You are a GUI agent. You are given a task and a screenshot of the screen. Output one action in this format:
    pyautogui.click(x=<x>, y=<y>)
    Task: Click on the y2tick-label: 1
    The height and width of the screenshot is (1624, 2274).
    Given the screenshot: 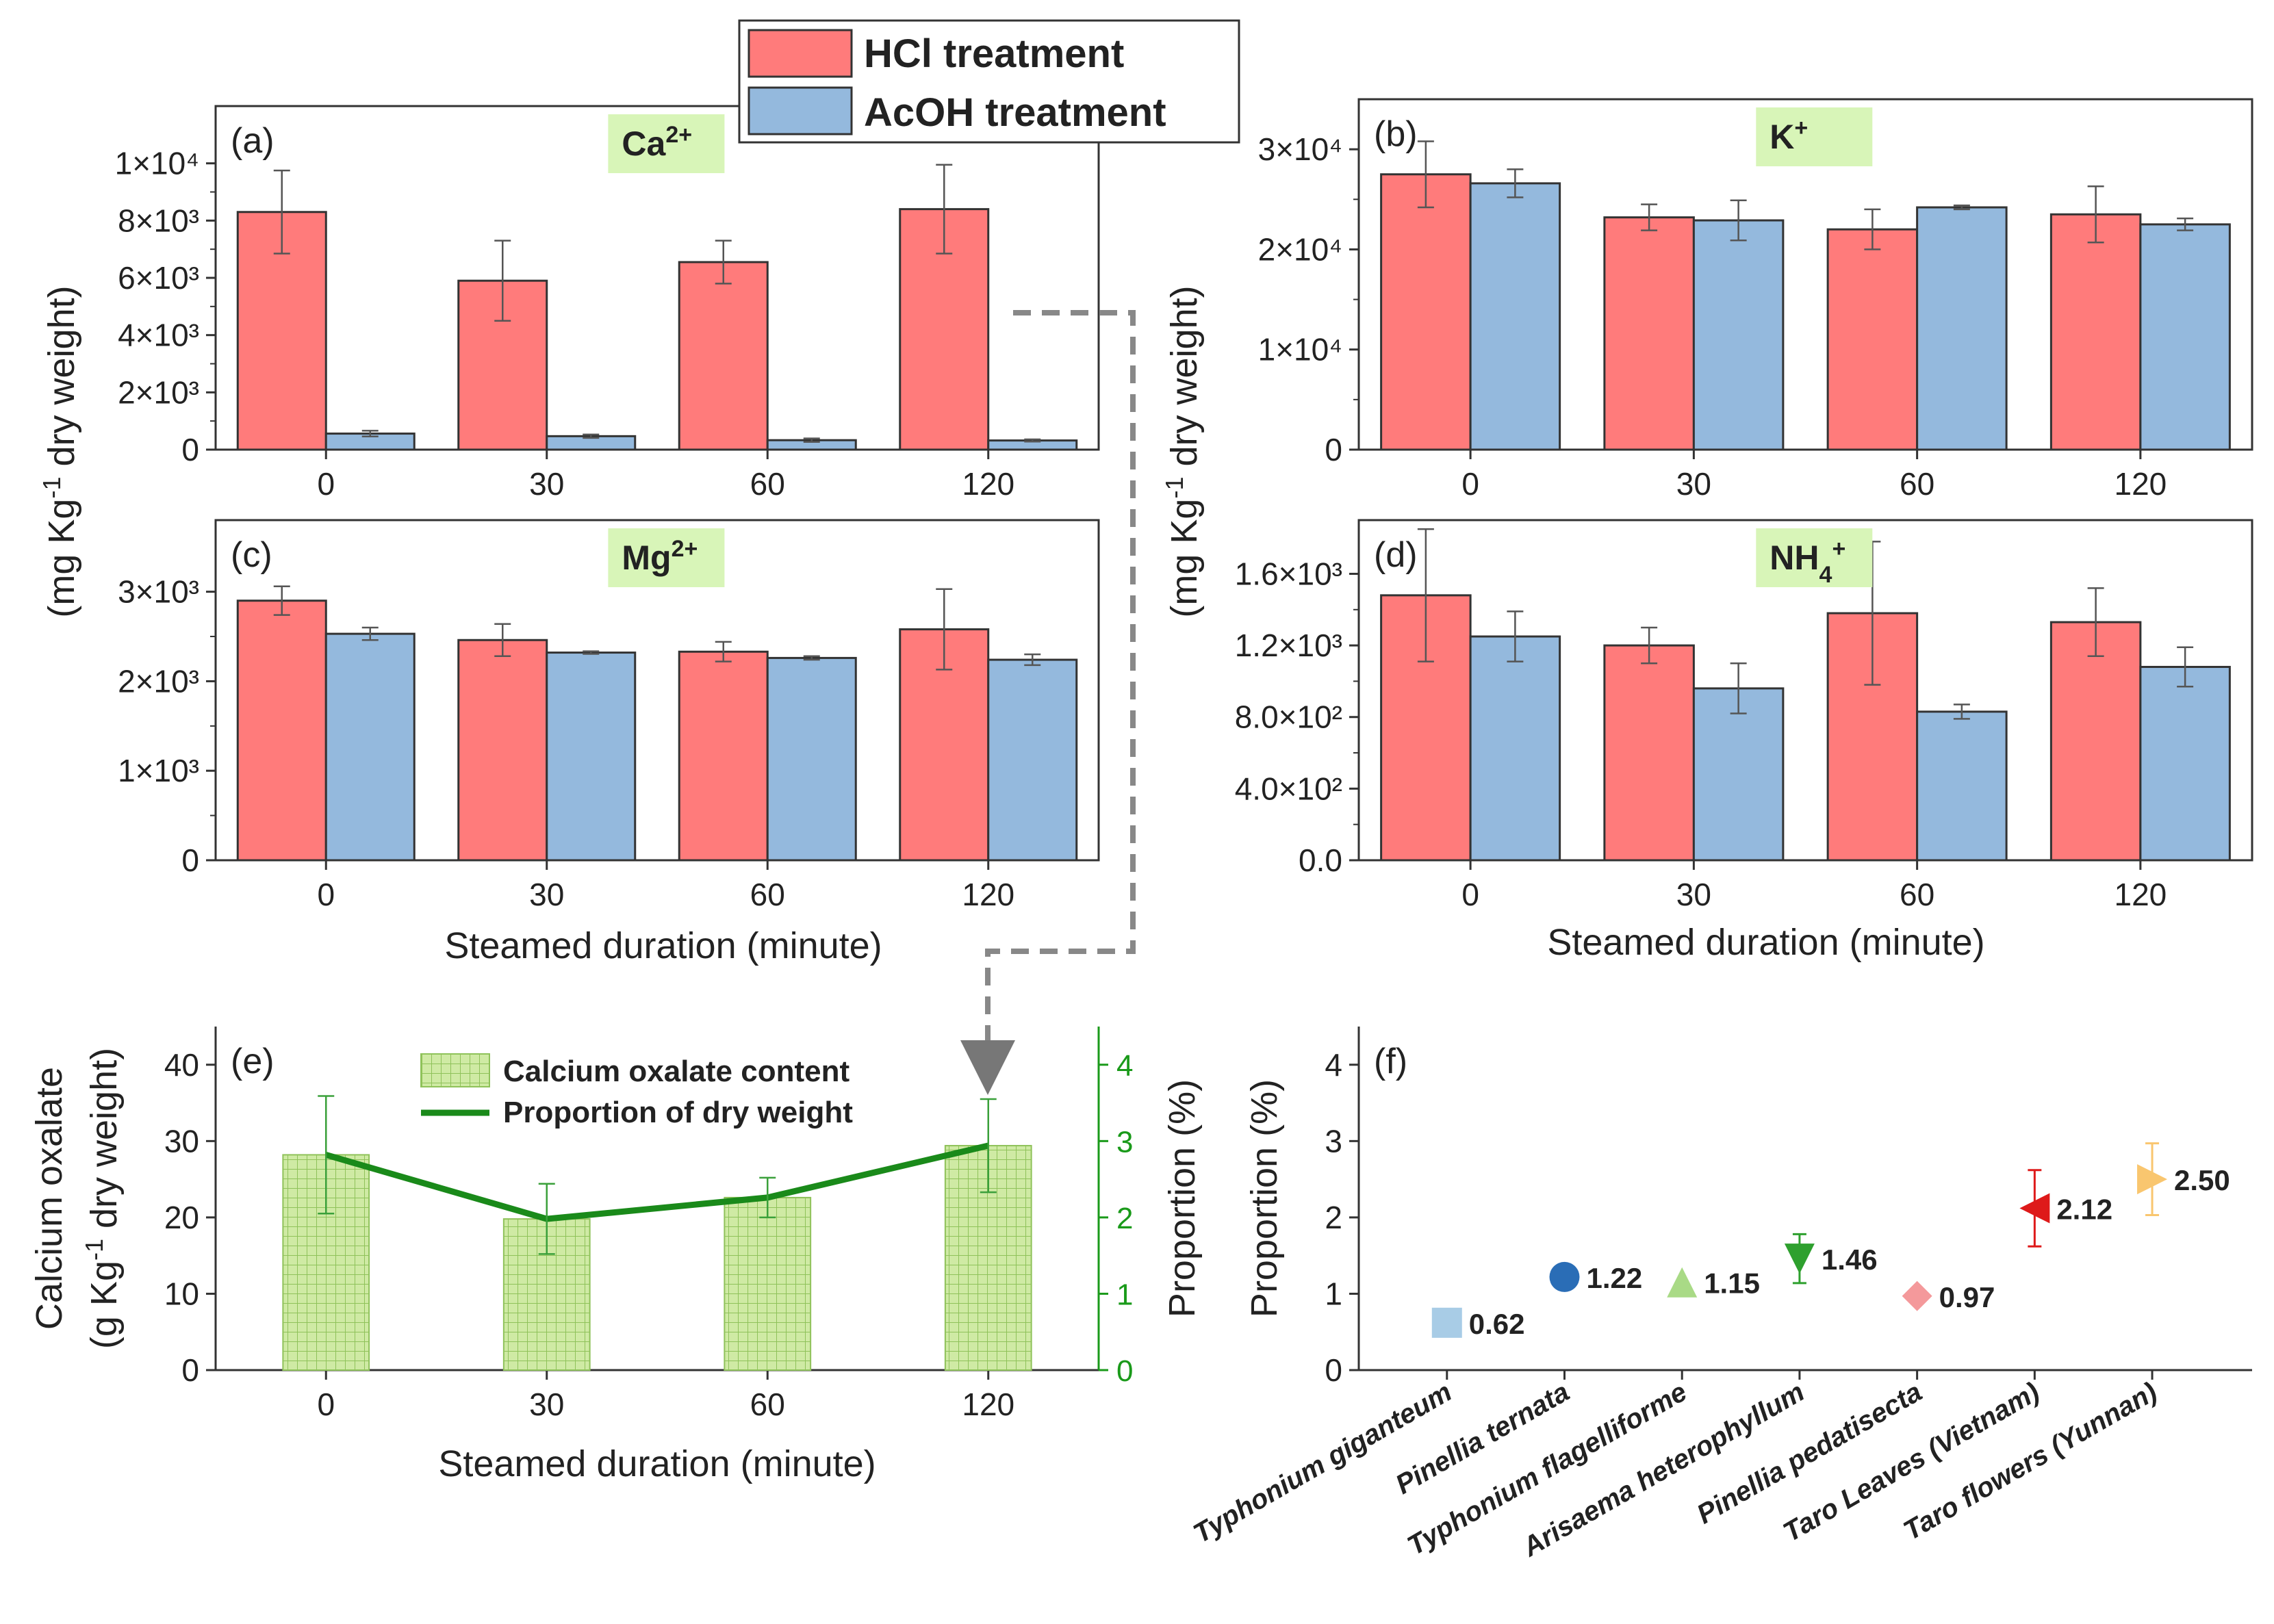 What is the action you would take?
    pyautogui.click(x=1124, y=1294)
    